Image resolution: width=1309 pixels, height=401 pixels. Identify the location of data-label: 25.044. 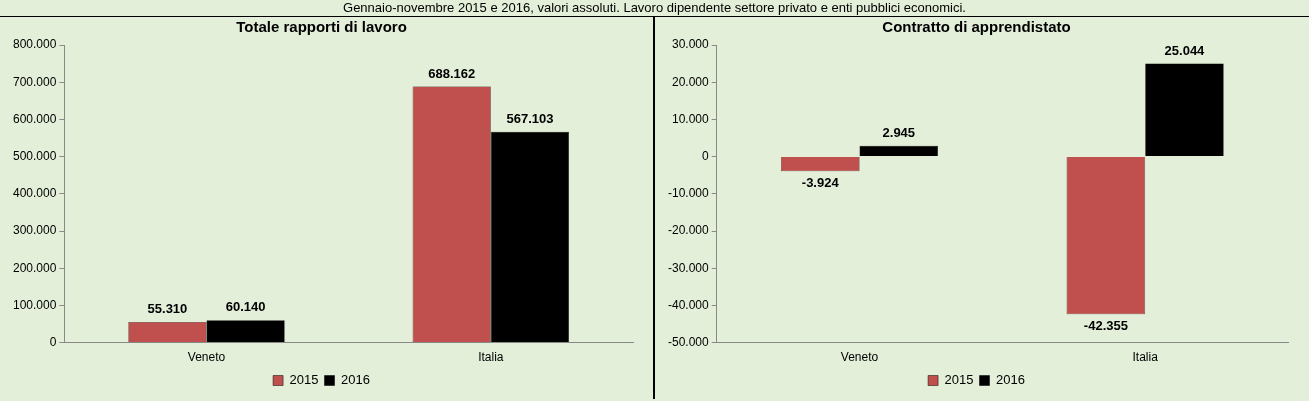
(1185, 50).